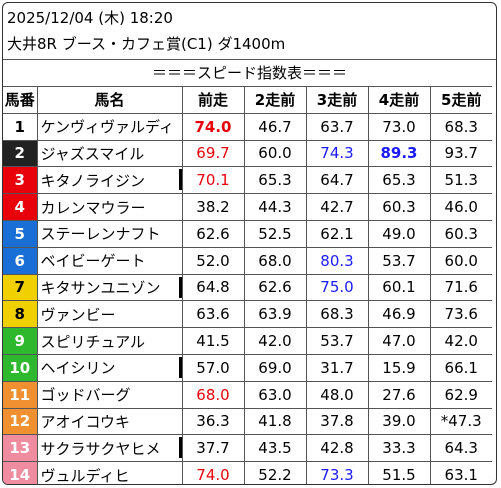 This screenshot has height=488, width=501. I want to click on speed-index-value: 52.5, so click(275, 233).